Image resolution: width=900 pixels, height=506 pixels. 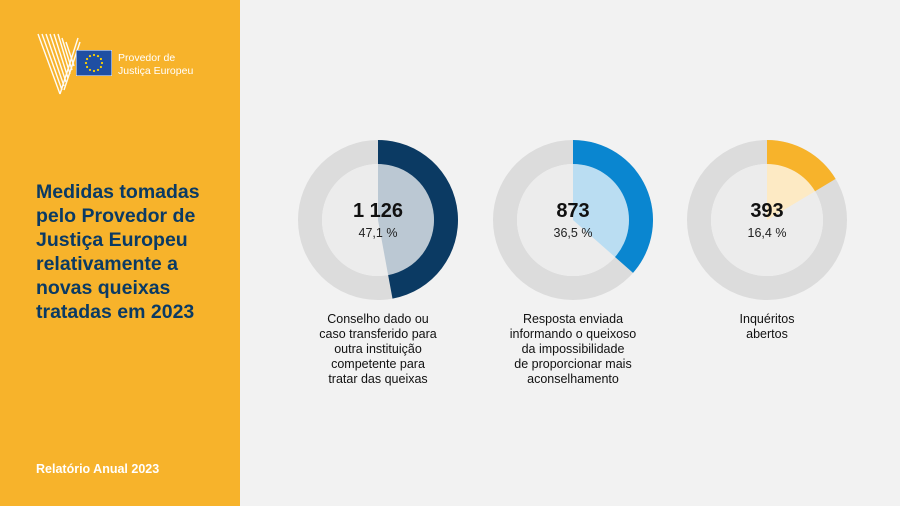 I want to click on donut-value-1: 1 126, so click(x=378, y=211).